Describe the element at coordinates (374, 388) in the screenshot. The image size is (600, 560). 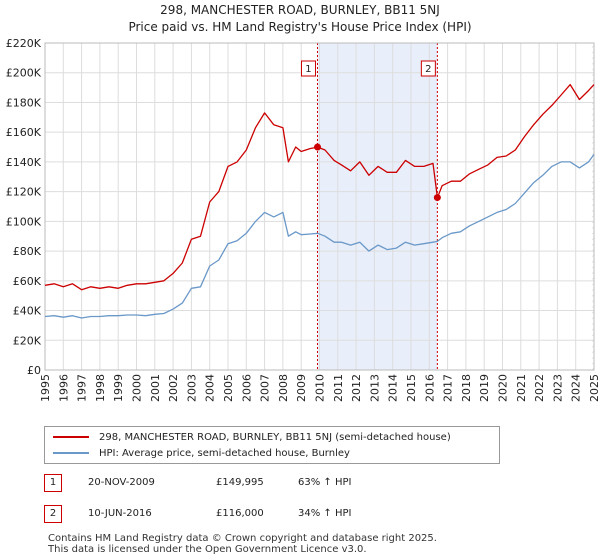
I see `x-tick-label: 2013` at that location.